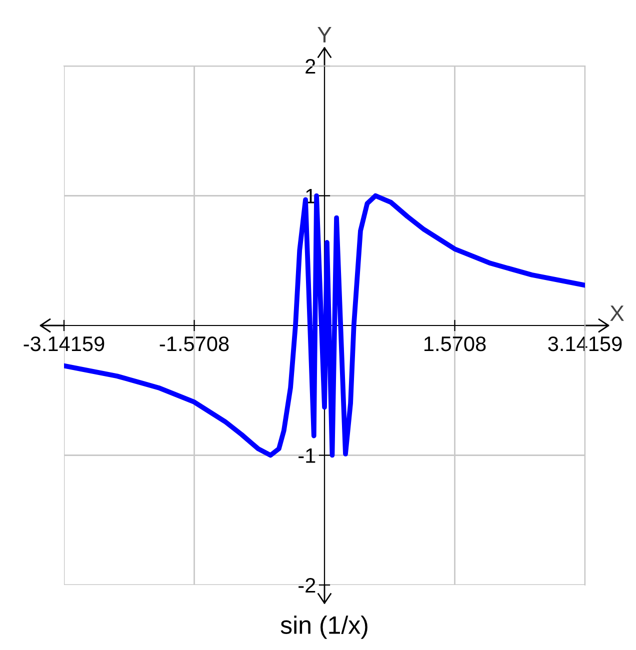 This screenshot has height=650, width=636. What do you see at coordinates (455, 344) in the screenshot?
I see `x-tick-label: 1.5708` at bounding box center [455, 344].